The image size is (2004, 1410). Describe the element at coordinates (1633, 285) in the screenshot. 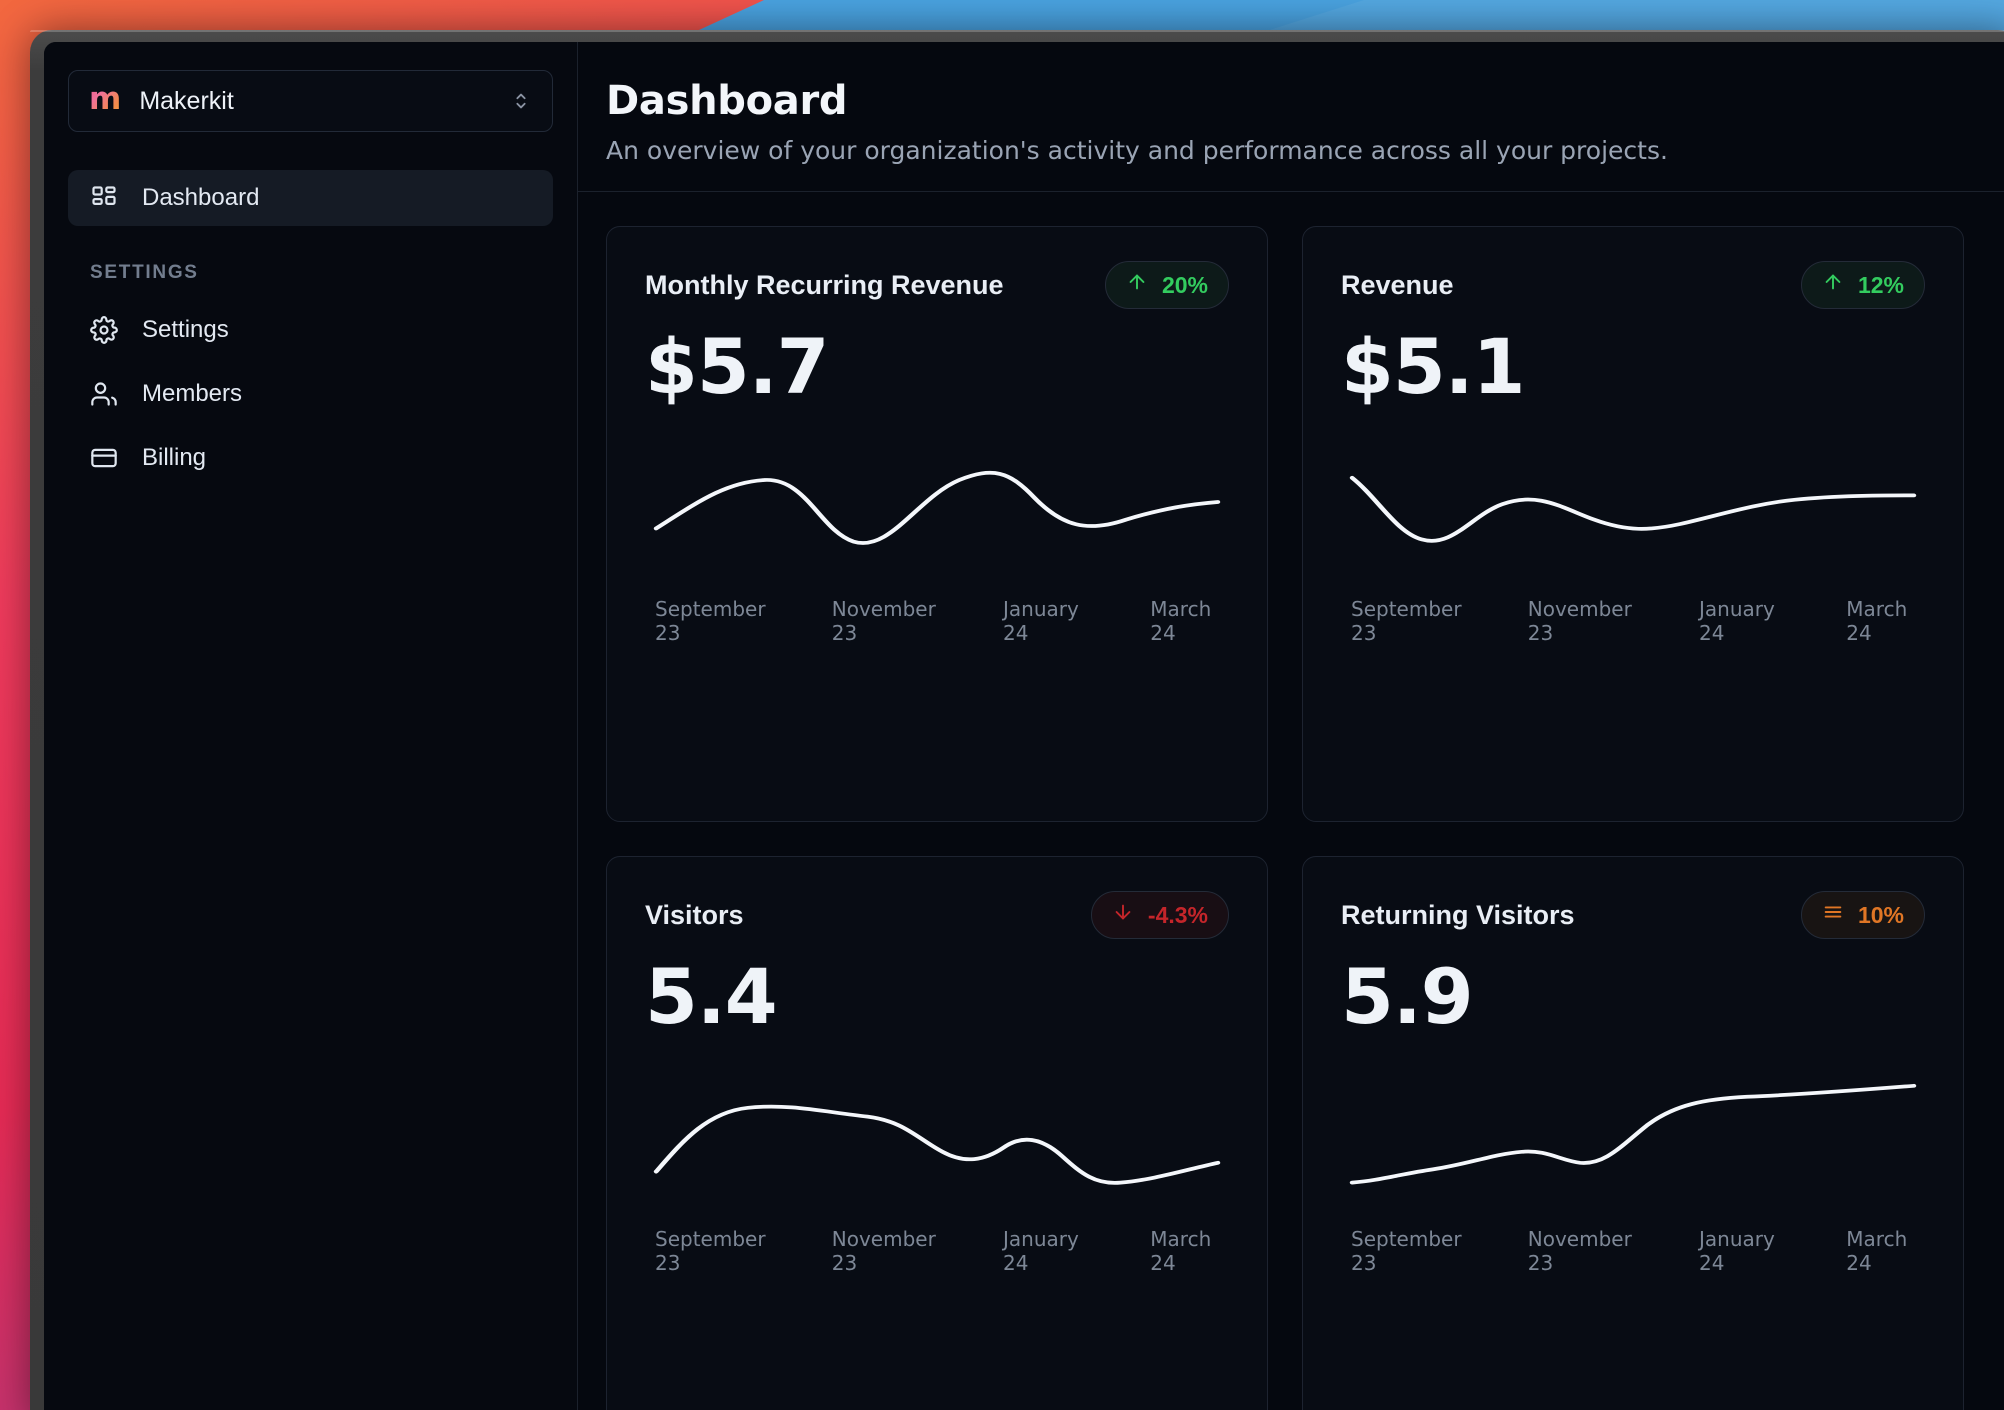

I see `card-header: Revenue 12%` at that location.